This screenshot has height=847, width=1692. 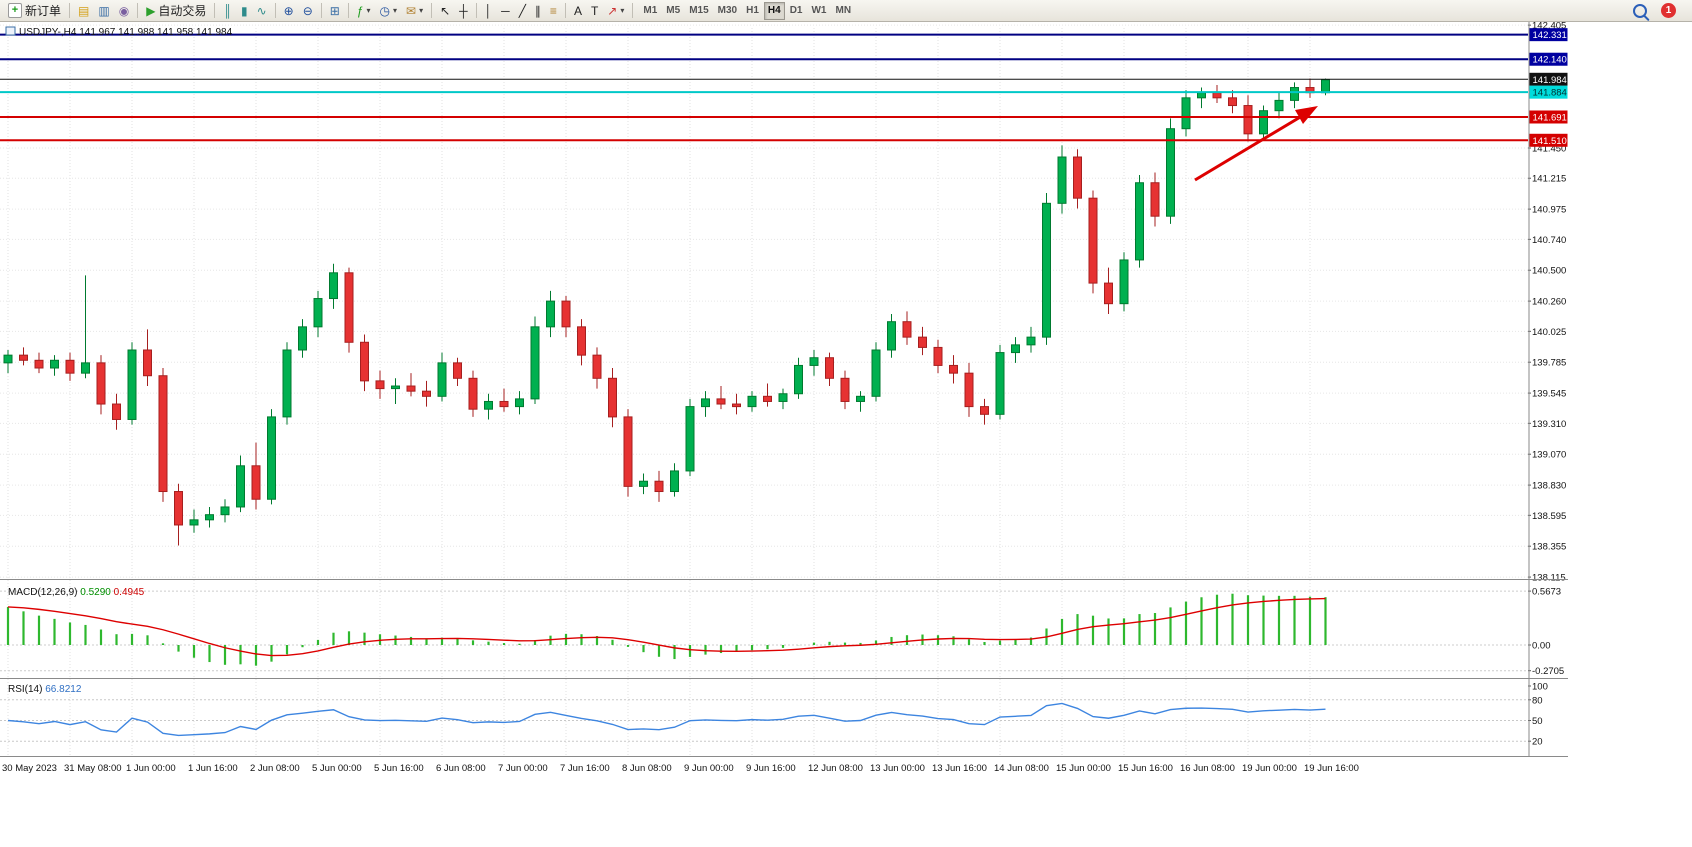 What do you see at coordinates (553, 11) in the screenshot?
I see `fibonacci-button: ≡` at bounding box center [553, 11].